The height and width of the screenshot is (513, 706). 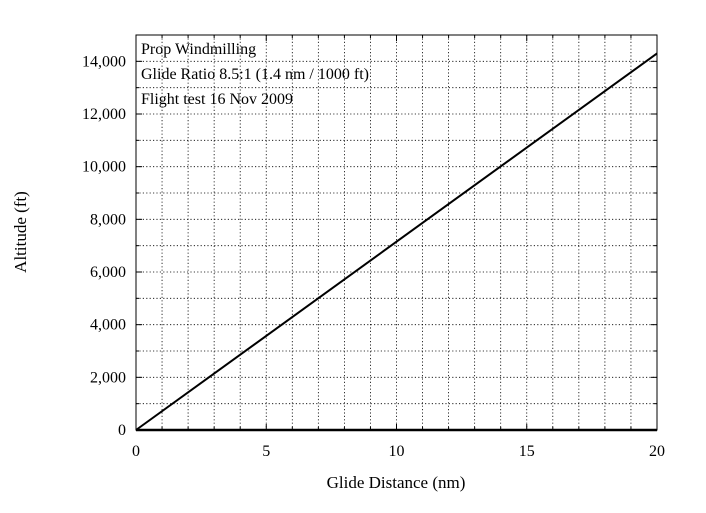 I want to click on x-tick-label: 10, so click(x=397, y=451).